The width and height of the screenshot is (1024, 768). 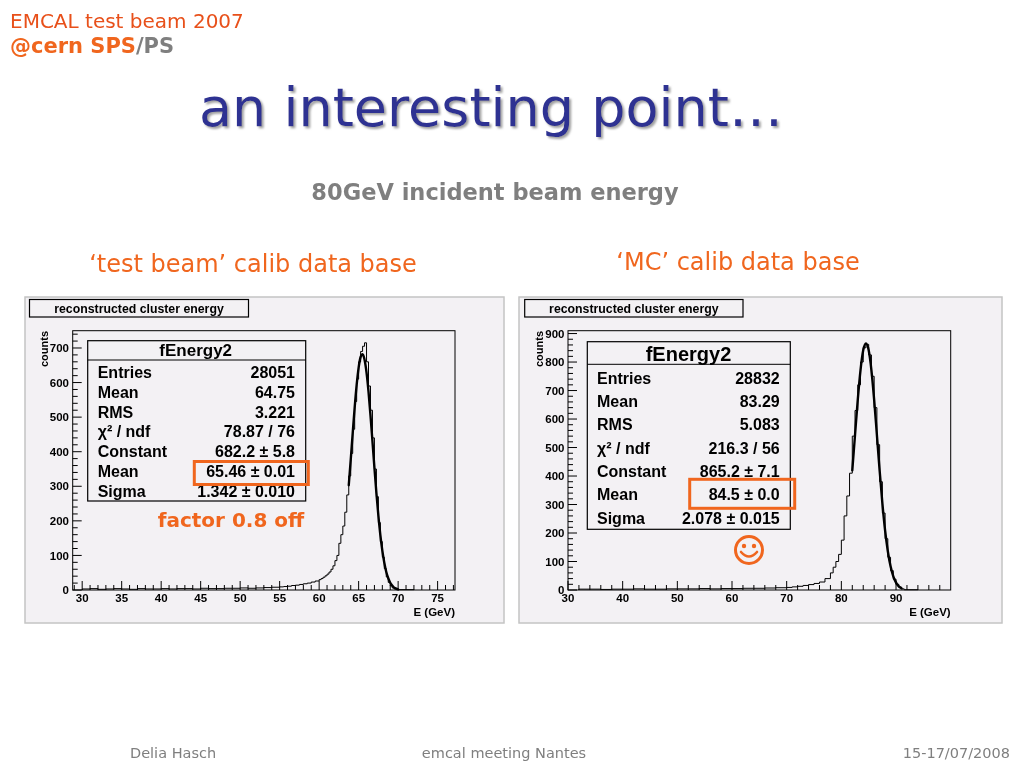 What do you see at coordinates (739, 472) in the screenshot?
I see `annotation: 865.2 ± 7.1` at bounding box center [739, 472].